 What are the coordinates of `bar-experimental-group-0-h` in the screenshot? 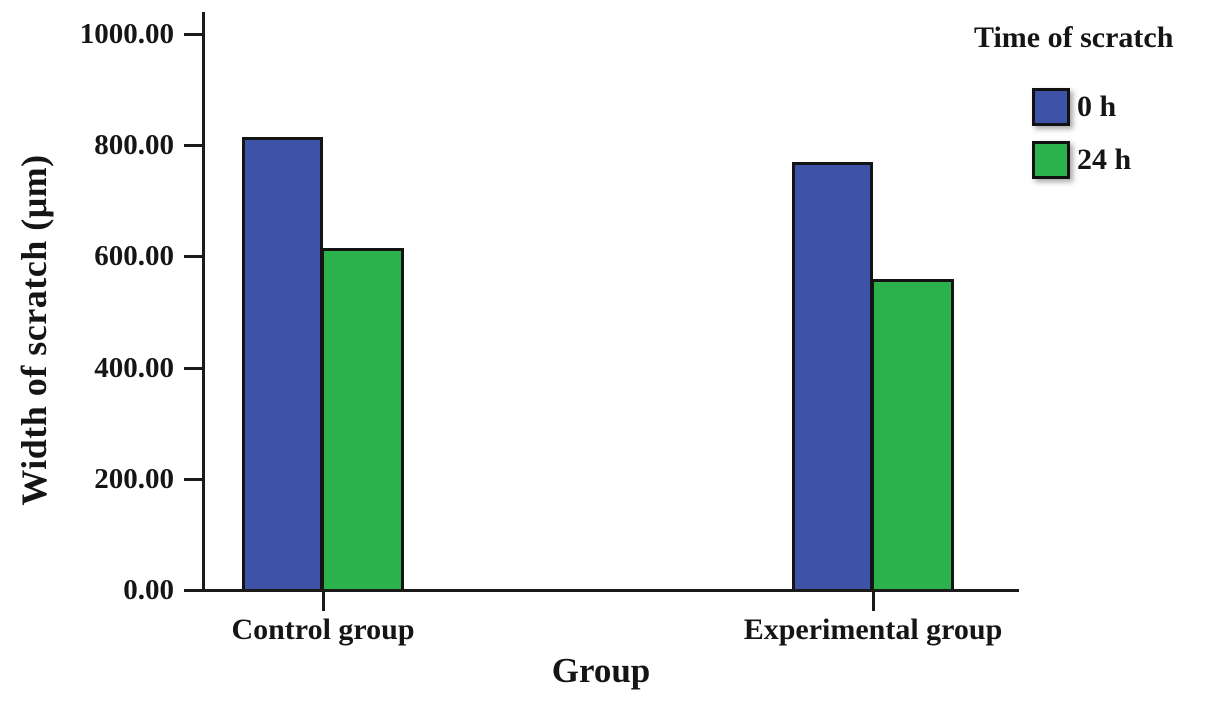 It's located at (832, 376).